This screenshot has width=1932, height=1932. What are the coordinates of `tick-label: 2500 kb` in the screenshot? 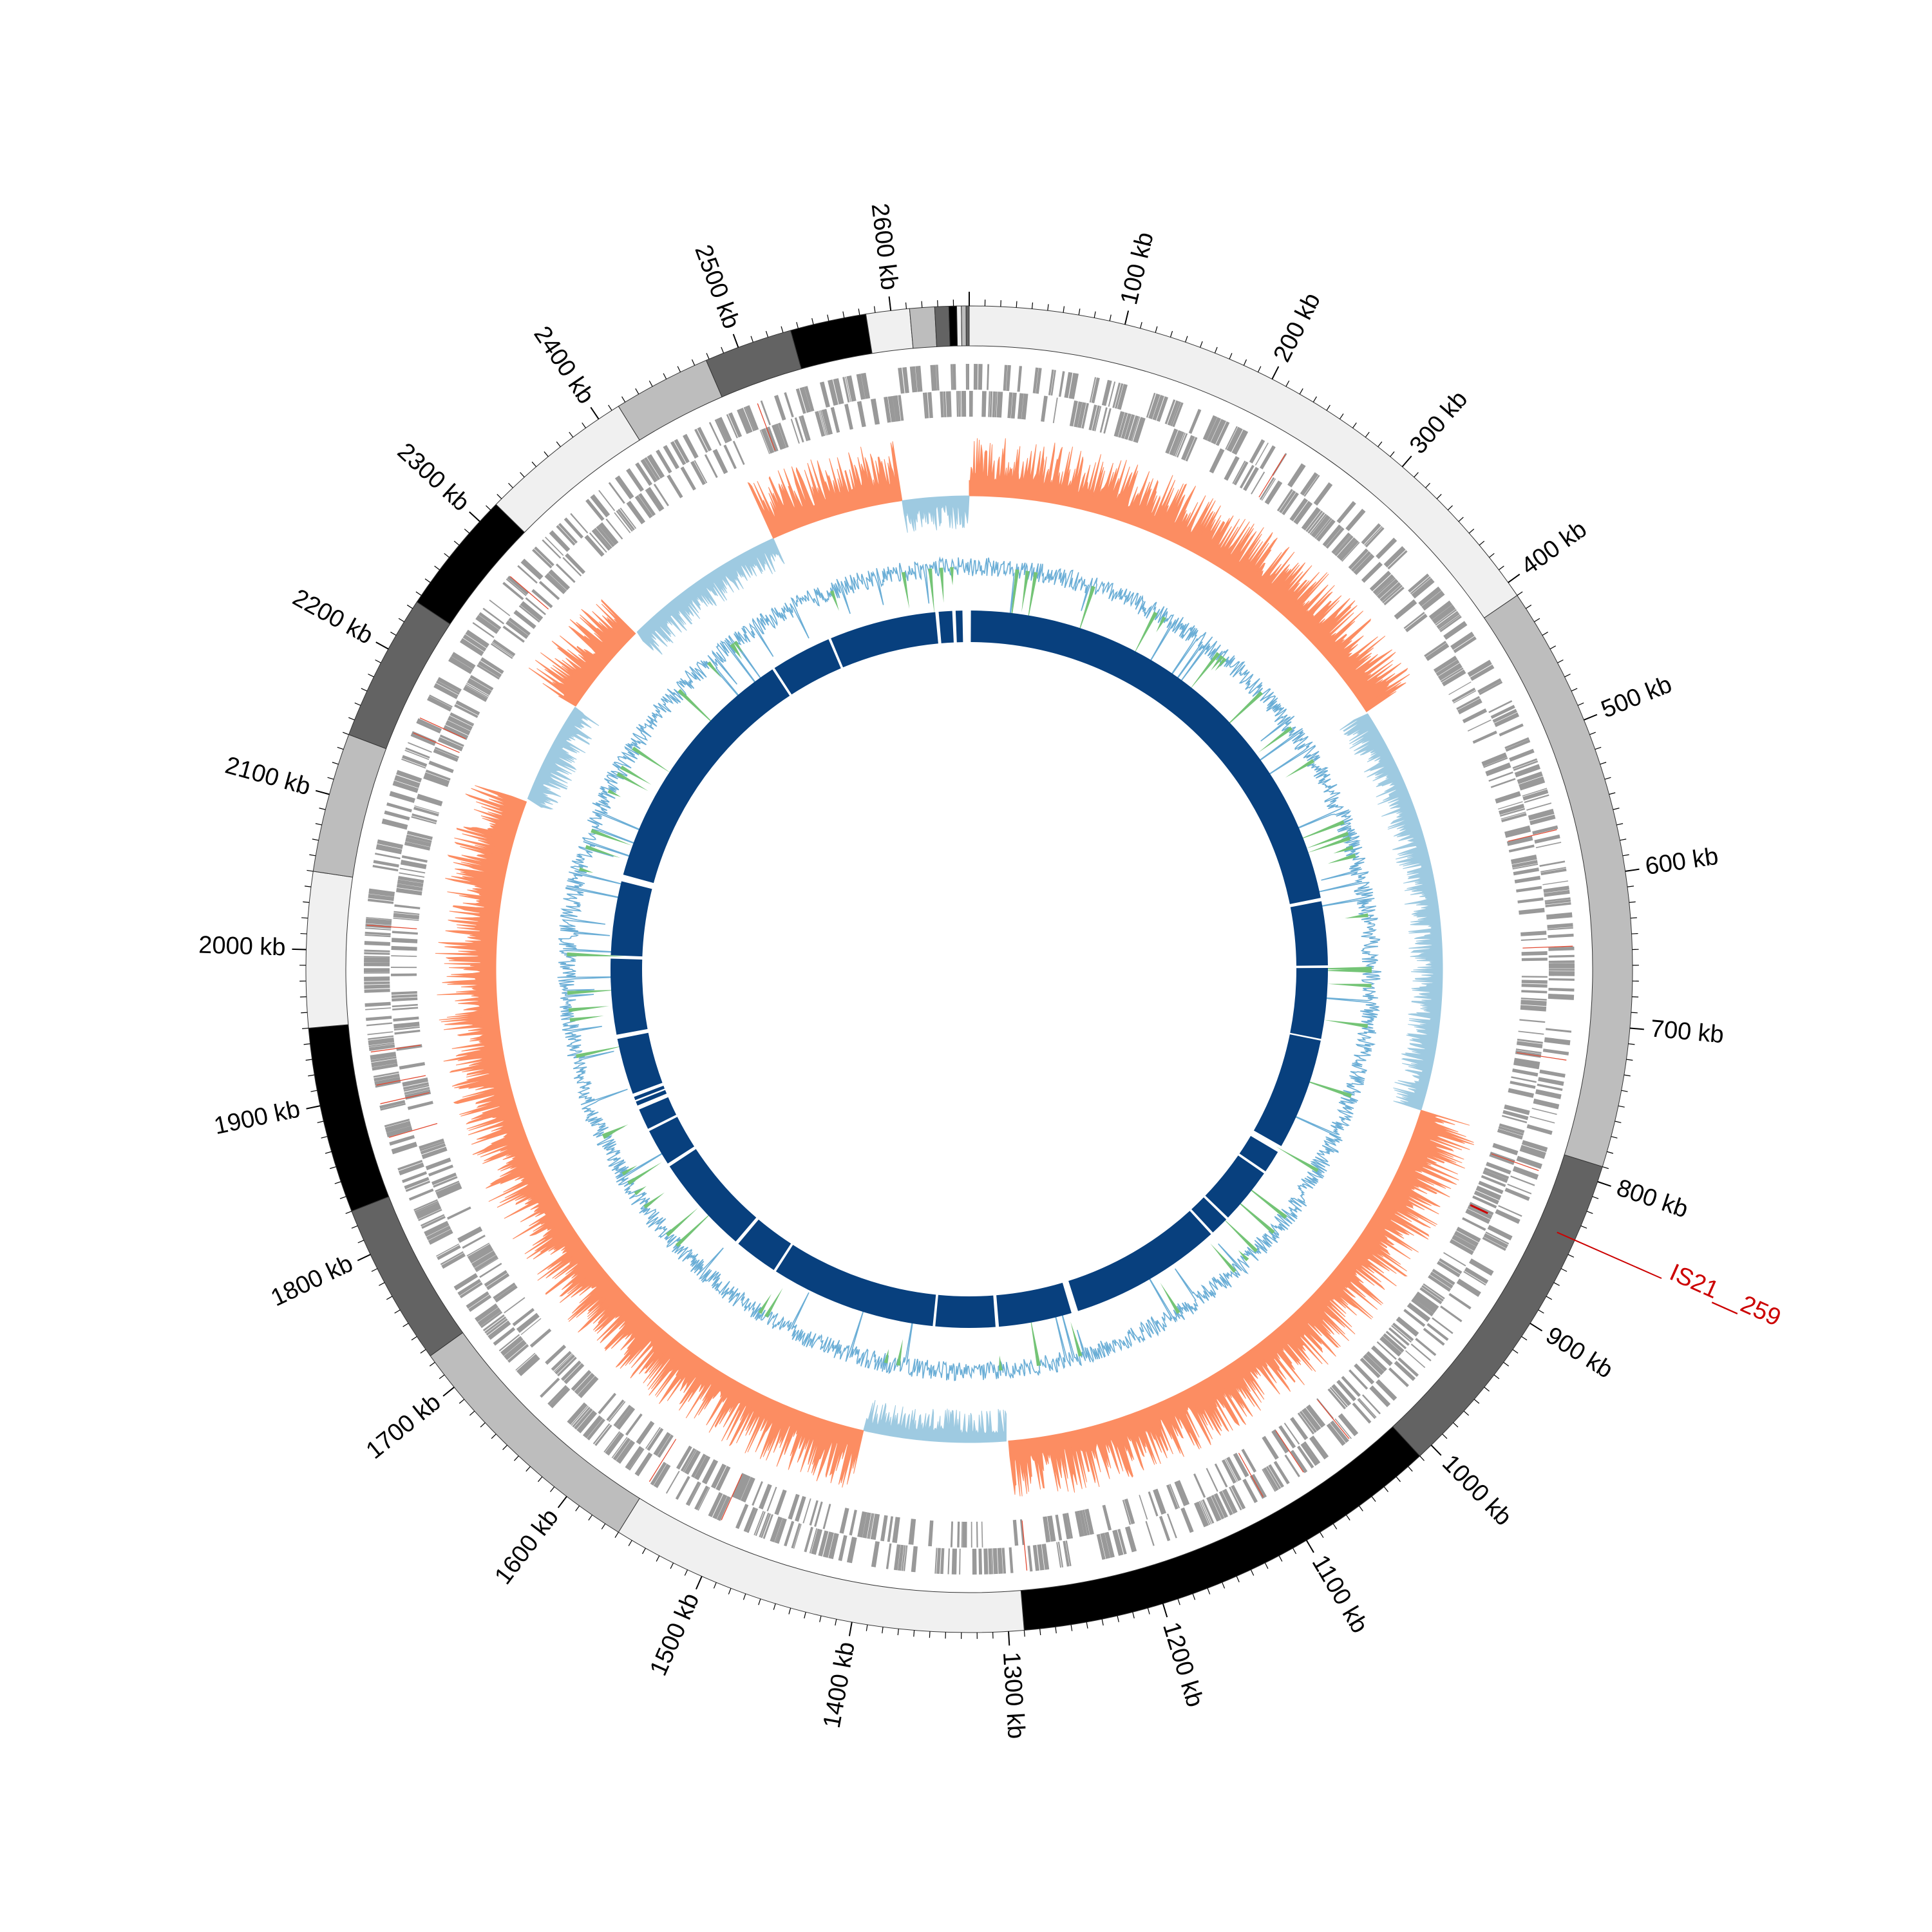 It's located at (716, 287).